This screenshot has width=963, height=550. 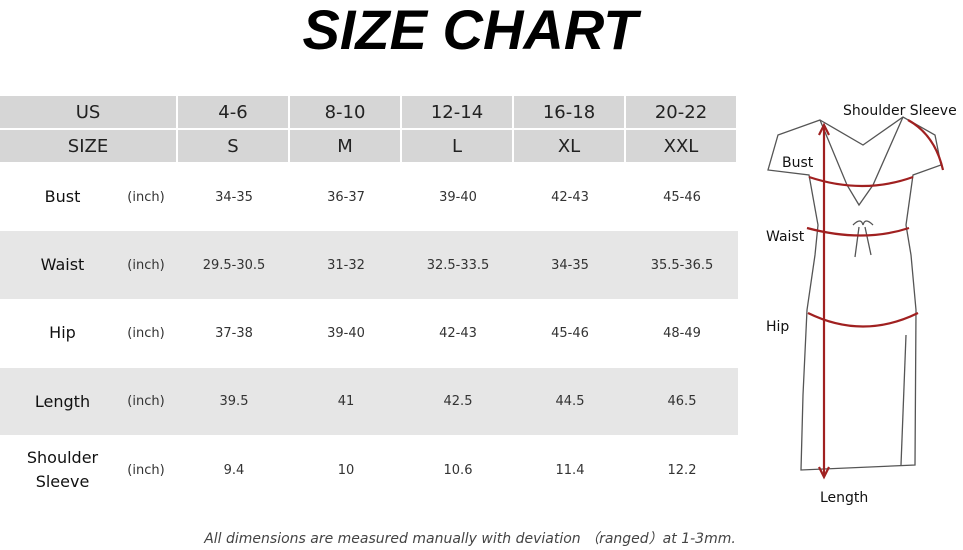 What do you see at coordinates (681, 112) in the screenshot?
I see `header-cell: 20-22` at bounding box center [681, 112].